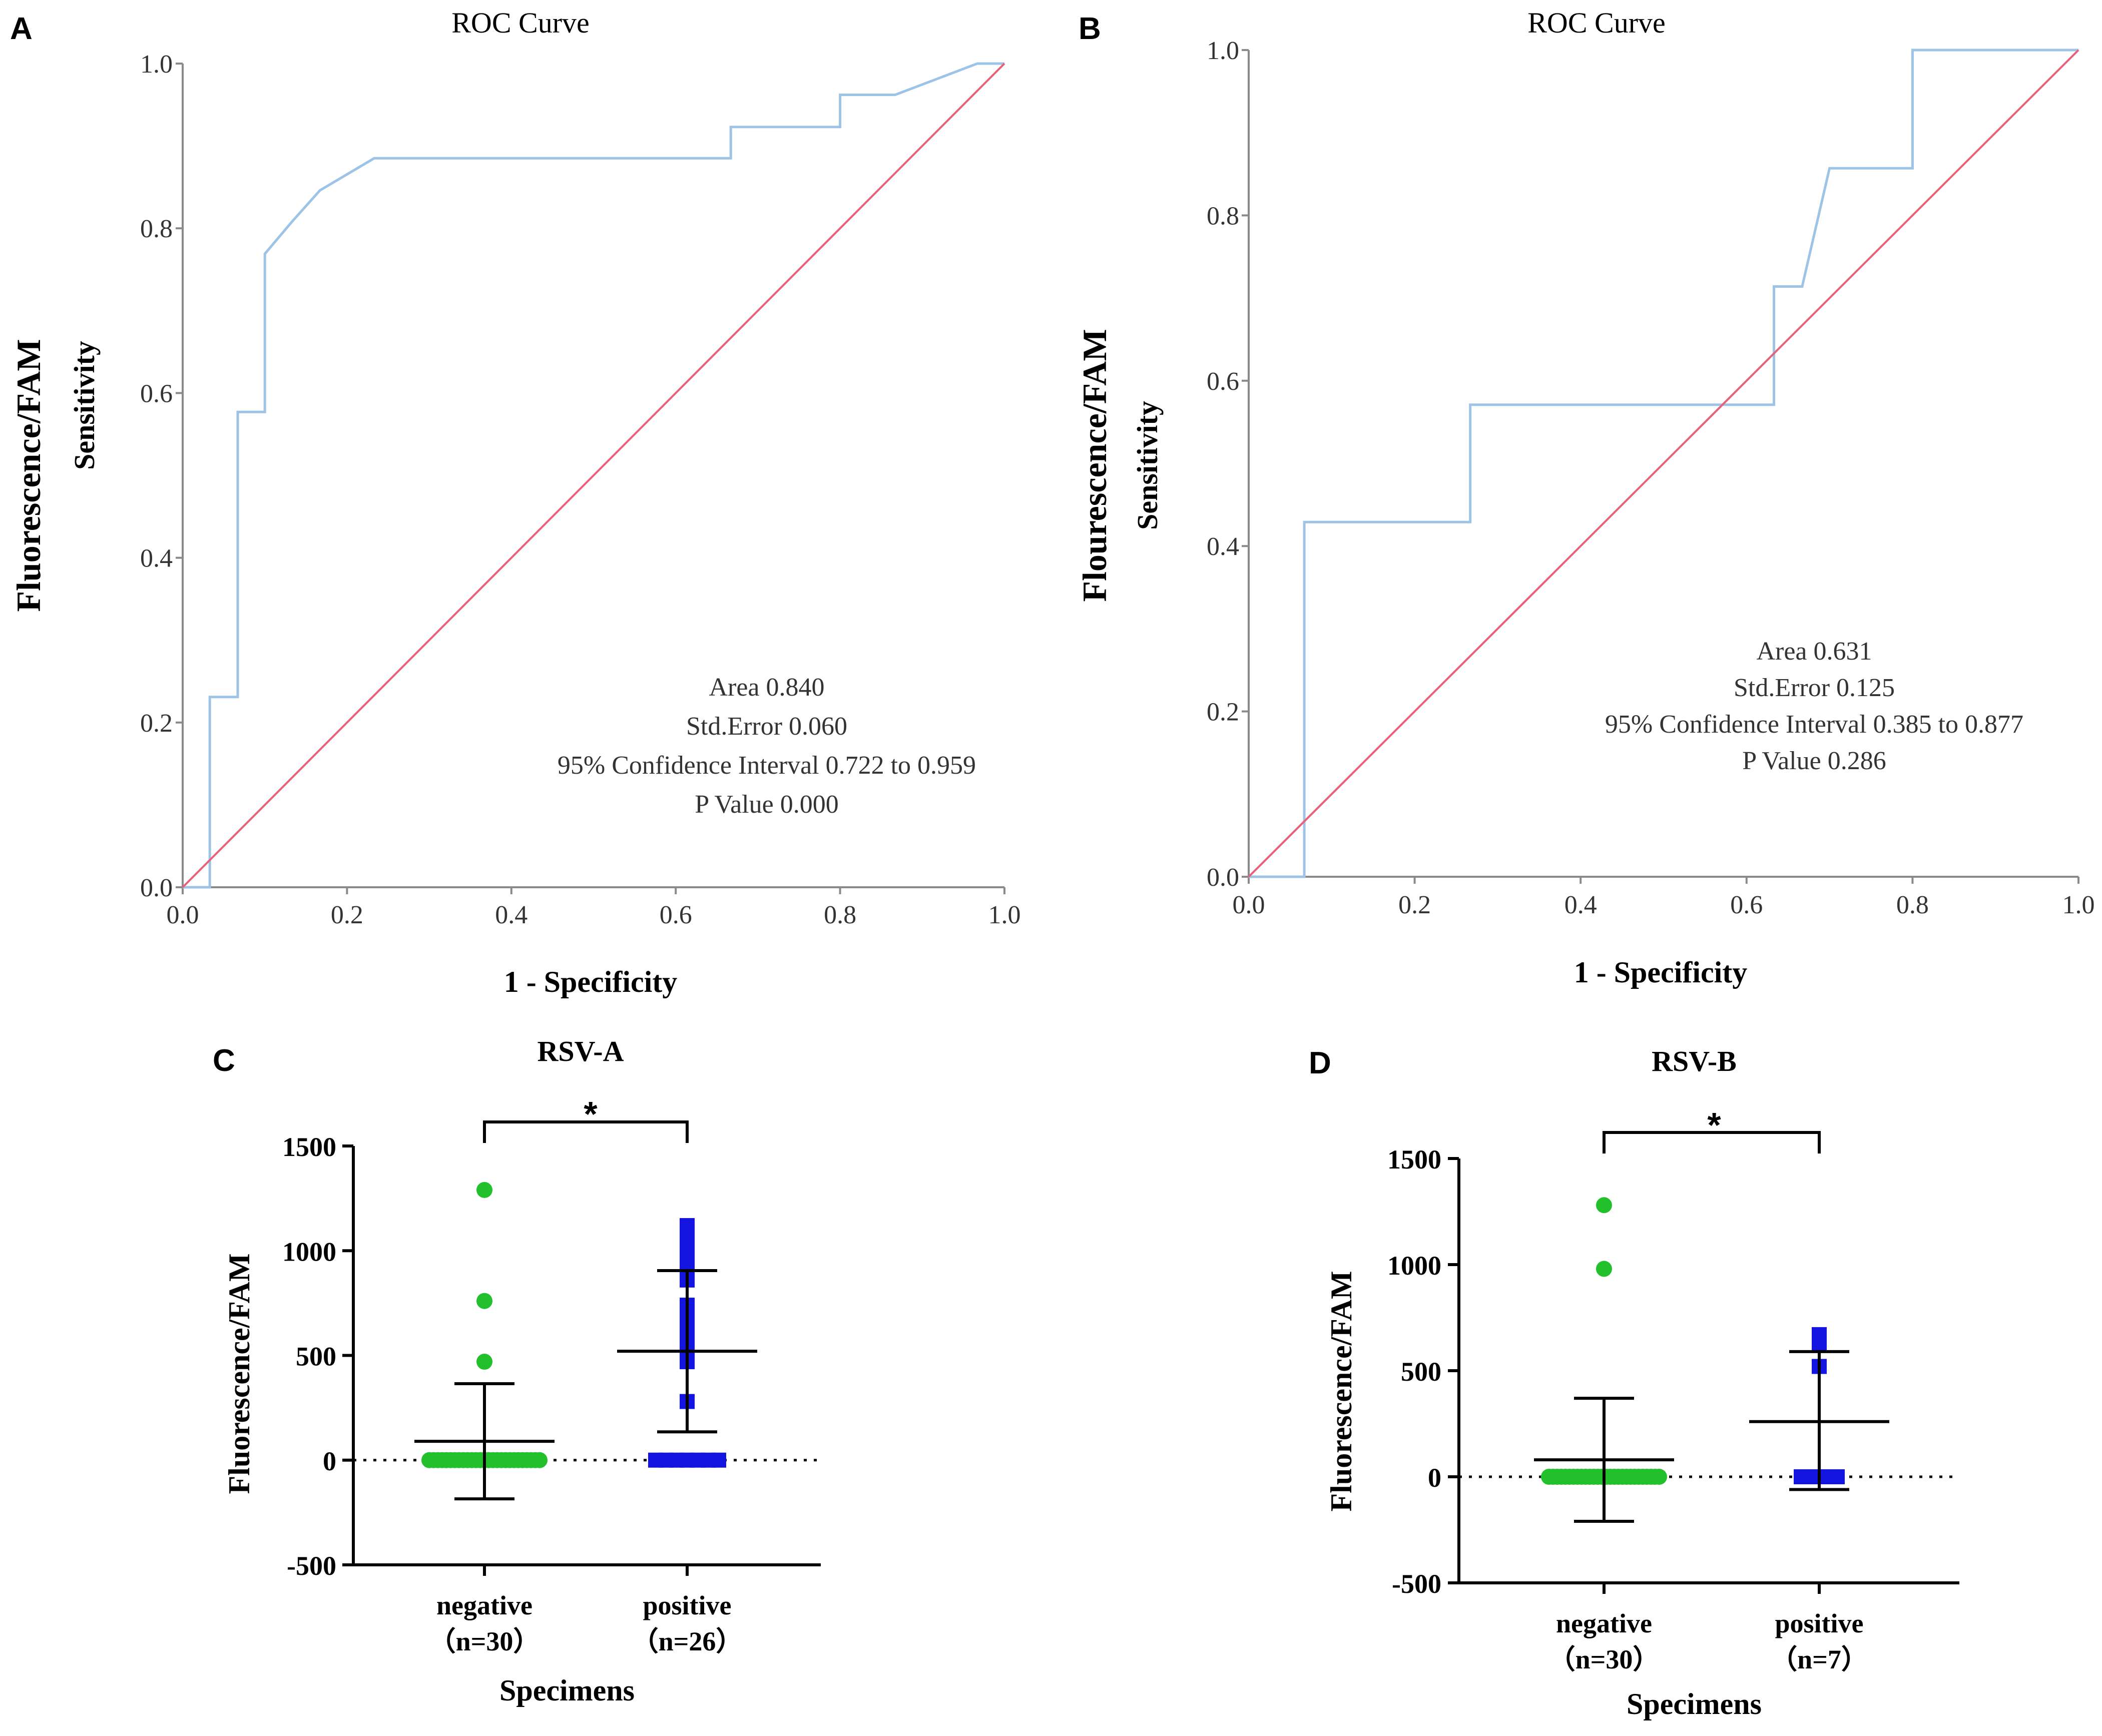  What do you see at coordinates (581, 1051) in the screenshot?
I see `chart-title: RSV-A` at bounding box center [581, 1051].